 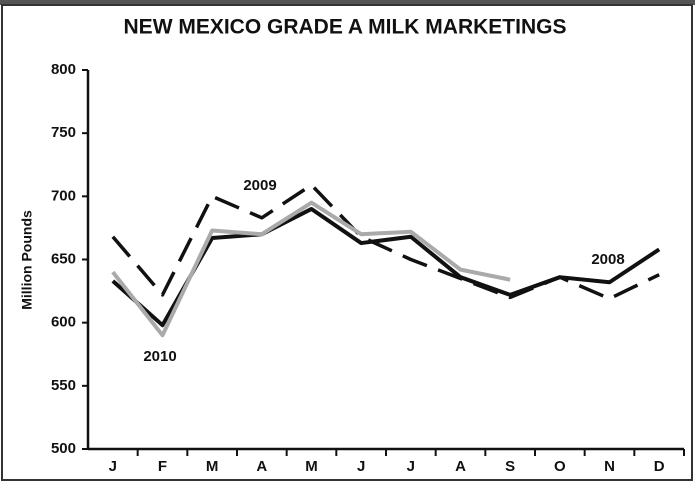 What do you see at coordinates (63, 195) in the screenshot?
I see `y-tick-label: 700` at bounding box center [63, 195].